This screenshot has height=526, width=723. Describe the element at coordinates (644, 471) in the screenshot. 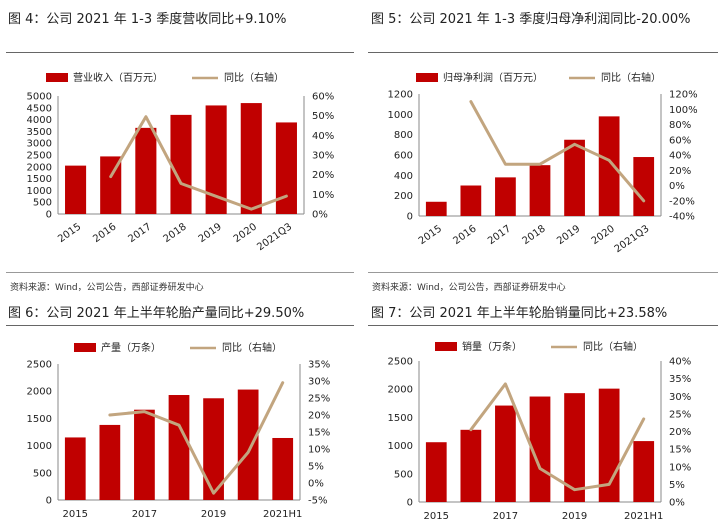

I see `bar-2021H1` at that location.